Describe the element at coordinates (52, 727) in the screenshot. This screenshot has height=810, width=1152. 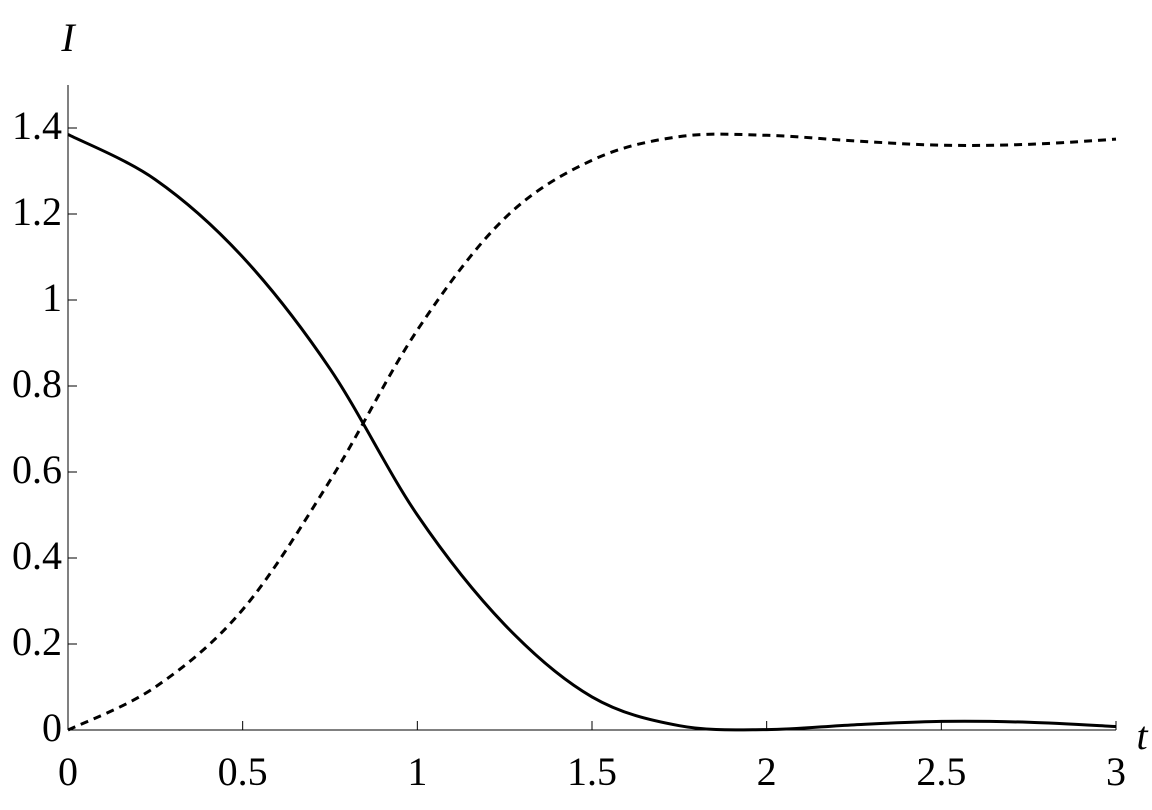
I see `y-tick-label: 0` at that location.